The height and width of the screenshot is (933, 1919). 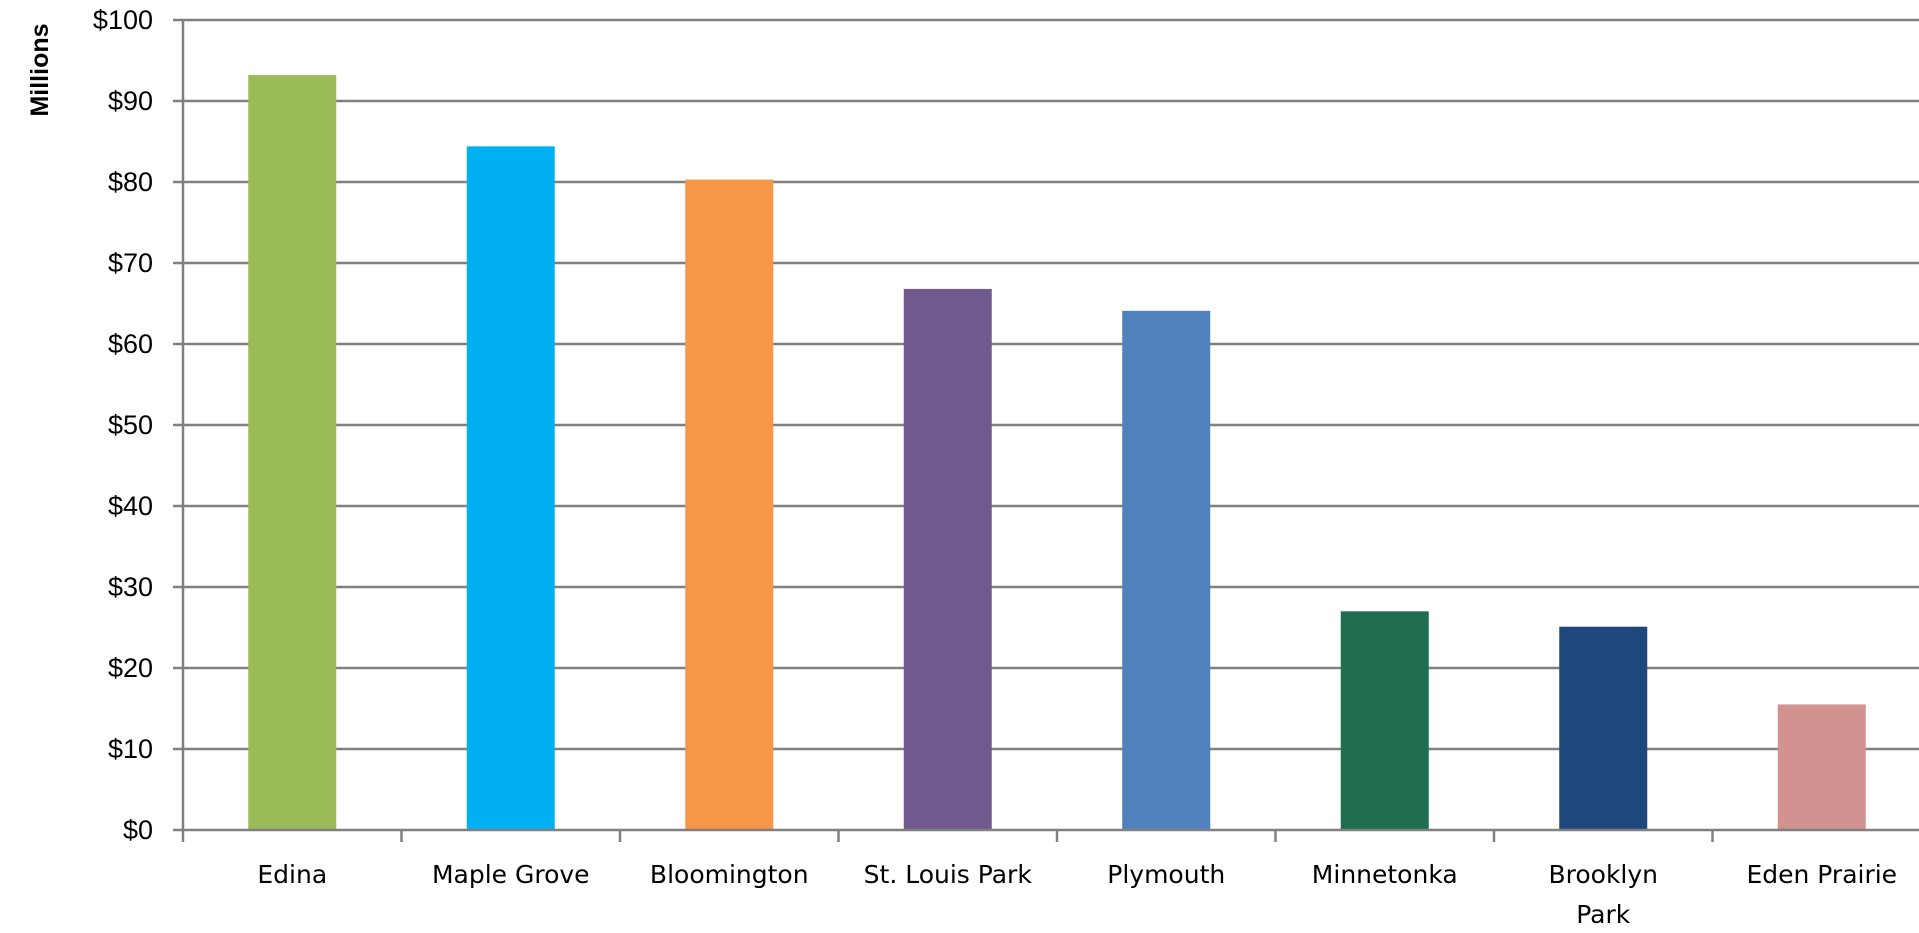 I want to click on y-tick-label: $30, so click(x=130, y=587).